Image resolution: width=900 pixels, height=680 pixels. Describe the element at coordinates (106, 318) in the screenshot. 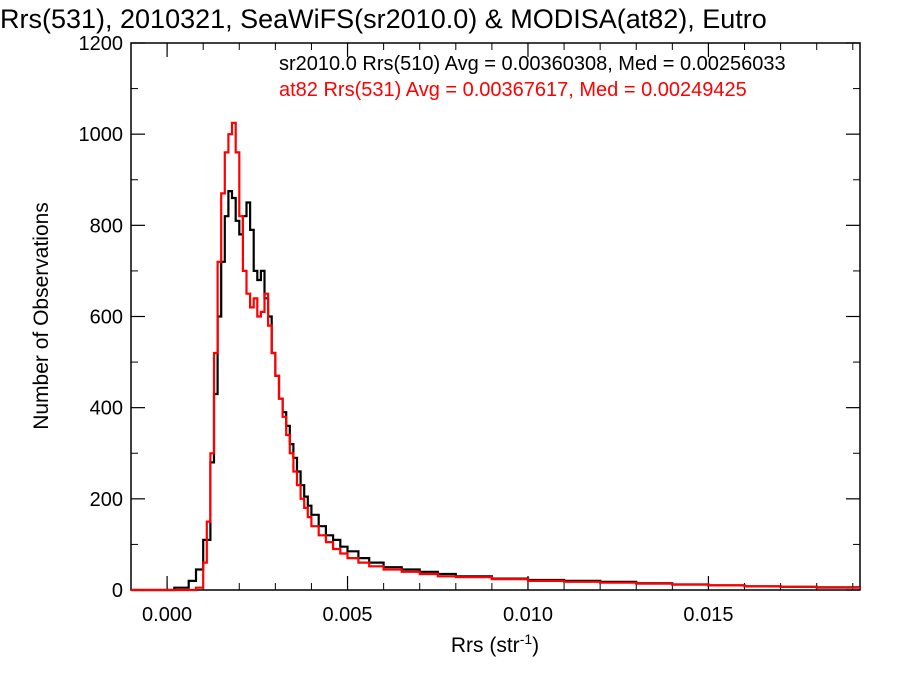

I see `y-tick-label: 600` at that location.